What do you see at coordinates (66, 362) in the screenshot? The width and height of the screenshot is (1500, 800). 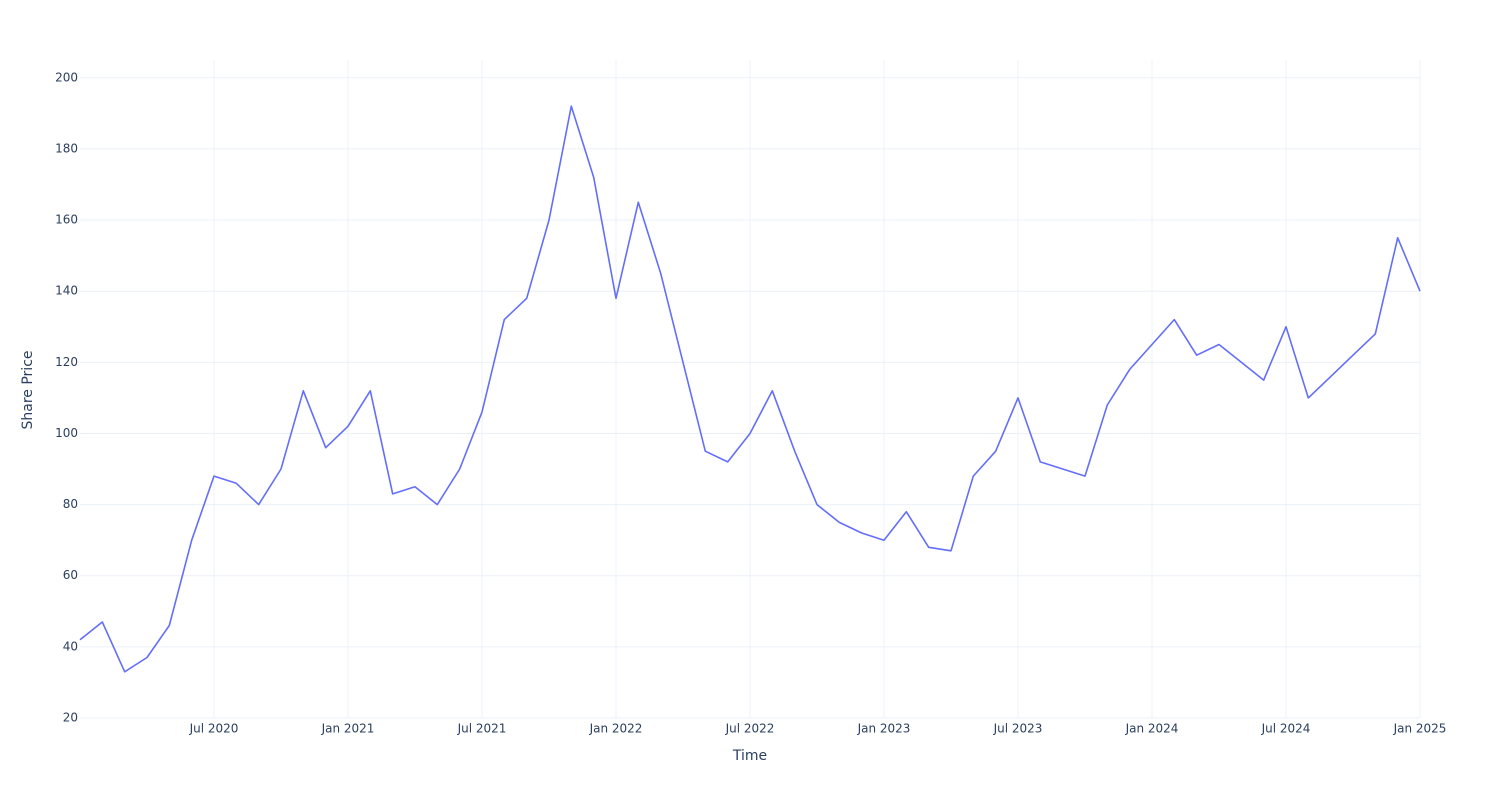 I see `y-tick-label: 120` at bounding box center [66, 362].